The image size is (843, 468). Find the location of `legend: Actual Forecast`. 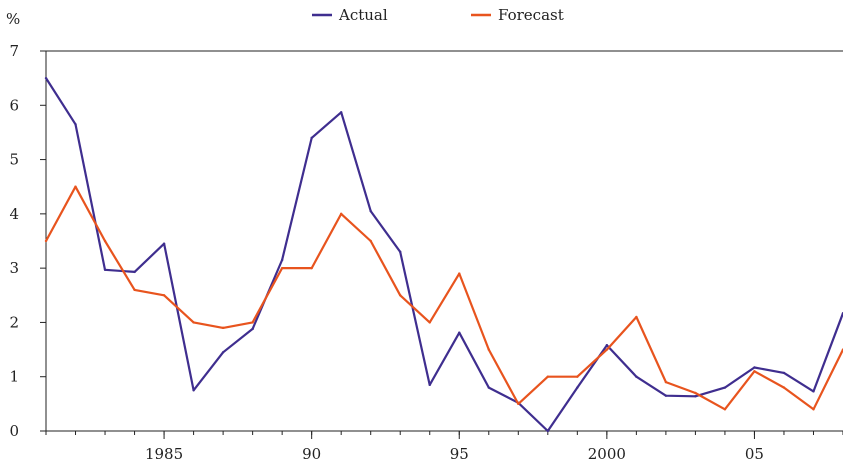

legend: Actual Forecast is located at coordinates (438, 15).